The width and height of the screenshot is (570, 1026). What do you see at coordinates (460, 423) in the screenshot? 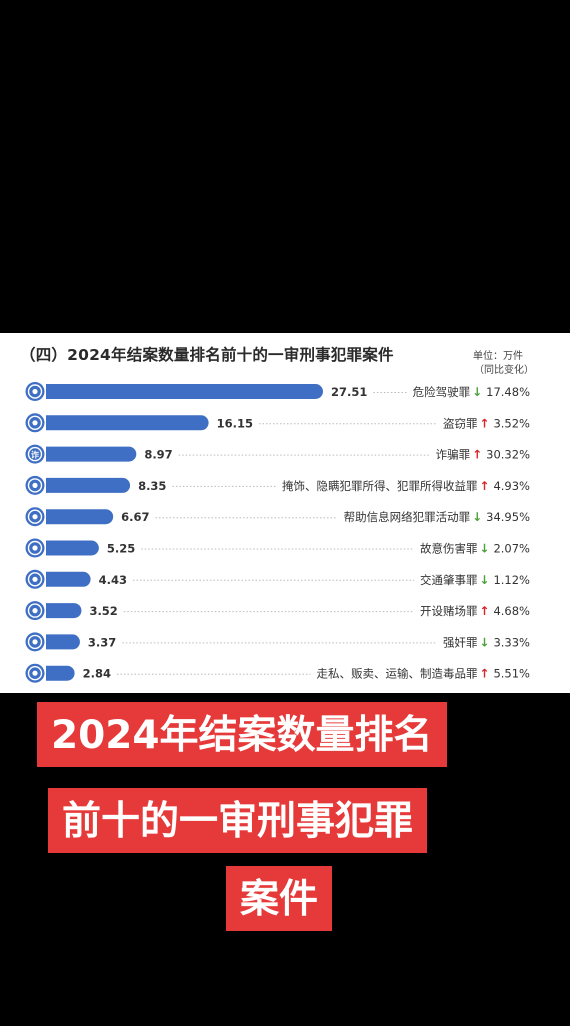
I see `category-label: 盗窃罪` at bounding box center [460, 423].